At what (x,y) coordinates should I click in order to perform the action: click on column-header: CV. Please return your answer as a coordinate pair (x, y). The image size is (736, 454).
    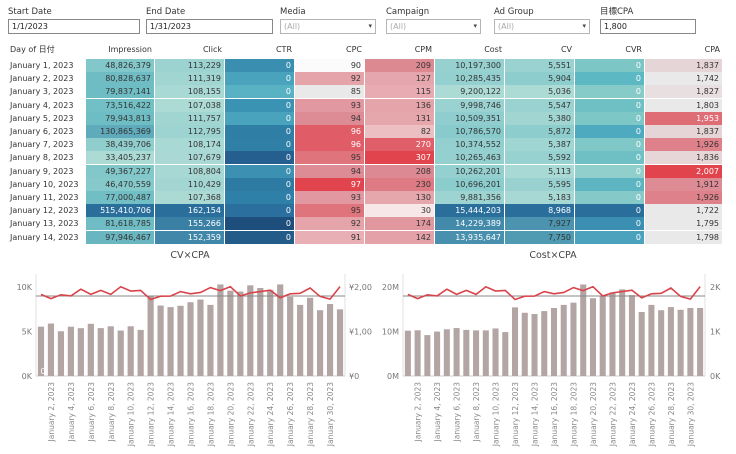
    Looking at the image, I should click on (566, 49).